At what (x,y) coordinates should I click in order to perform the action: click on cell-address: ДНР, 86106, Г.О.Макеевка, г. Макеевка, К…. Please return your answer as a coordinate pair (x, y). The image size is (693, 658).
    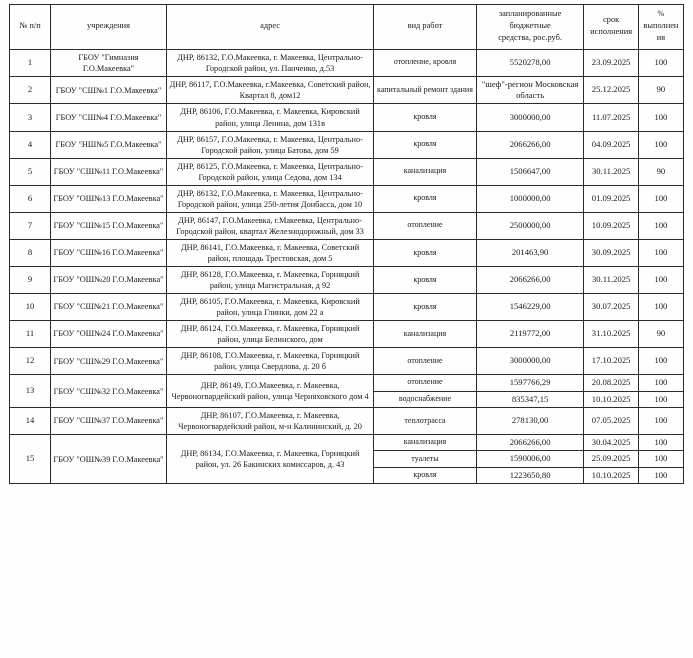
    Looking at the image, I should click on (270, 117).